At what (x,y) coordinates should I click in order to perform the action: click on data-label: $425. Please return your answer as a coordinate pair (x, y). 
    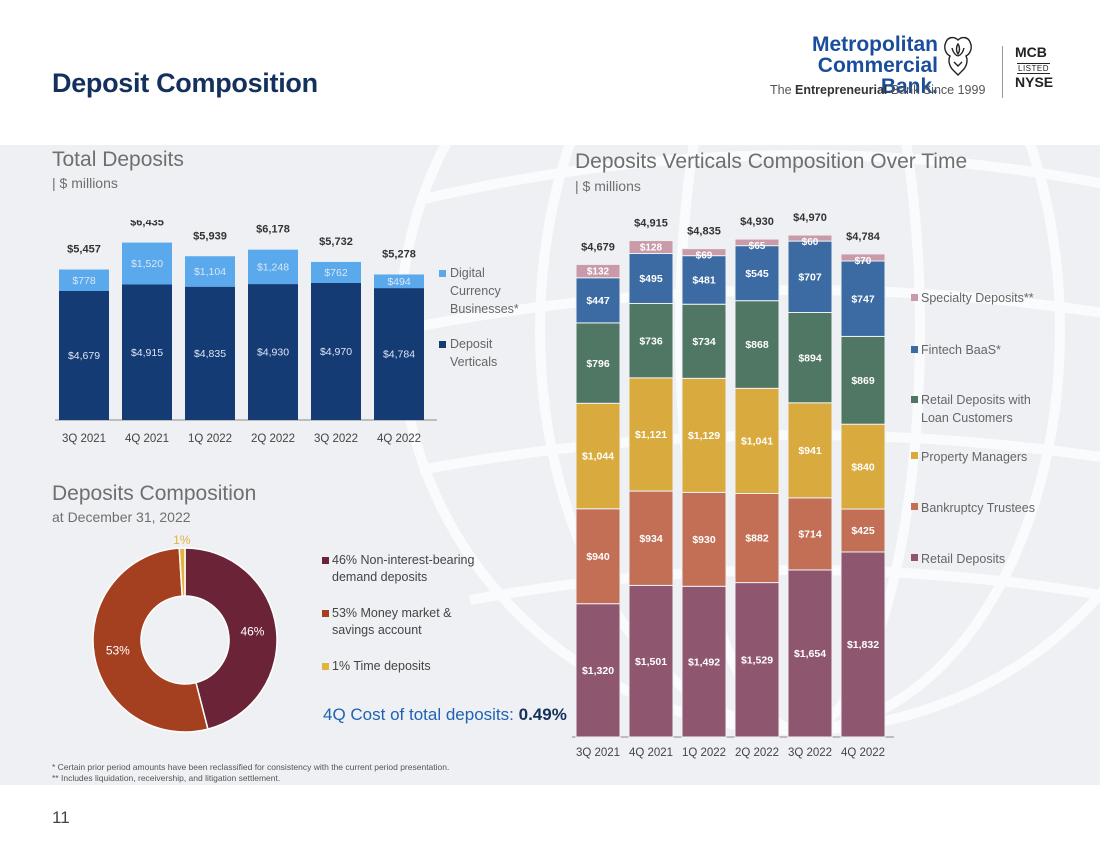
    Looking at the image, I should click on (863, 531).